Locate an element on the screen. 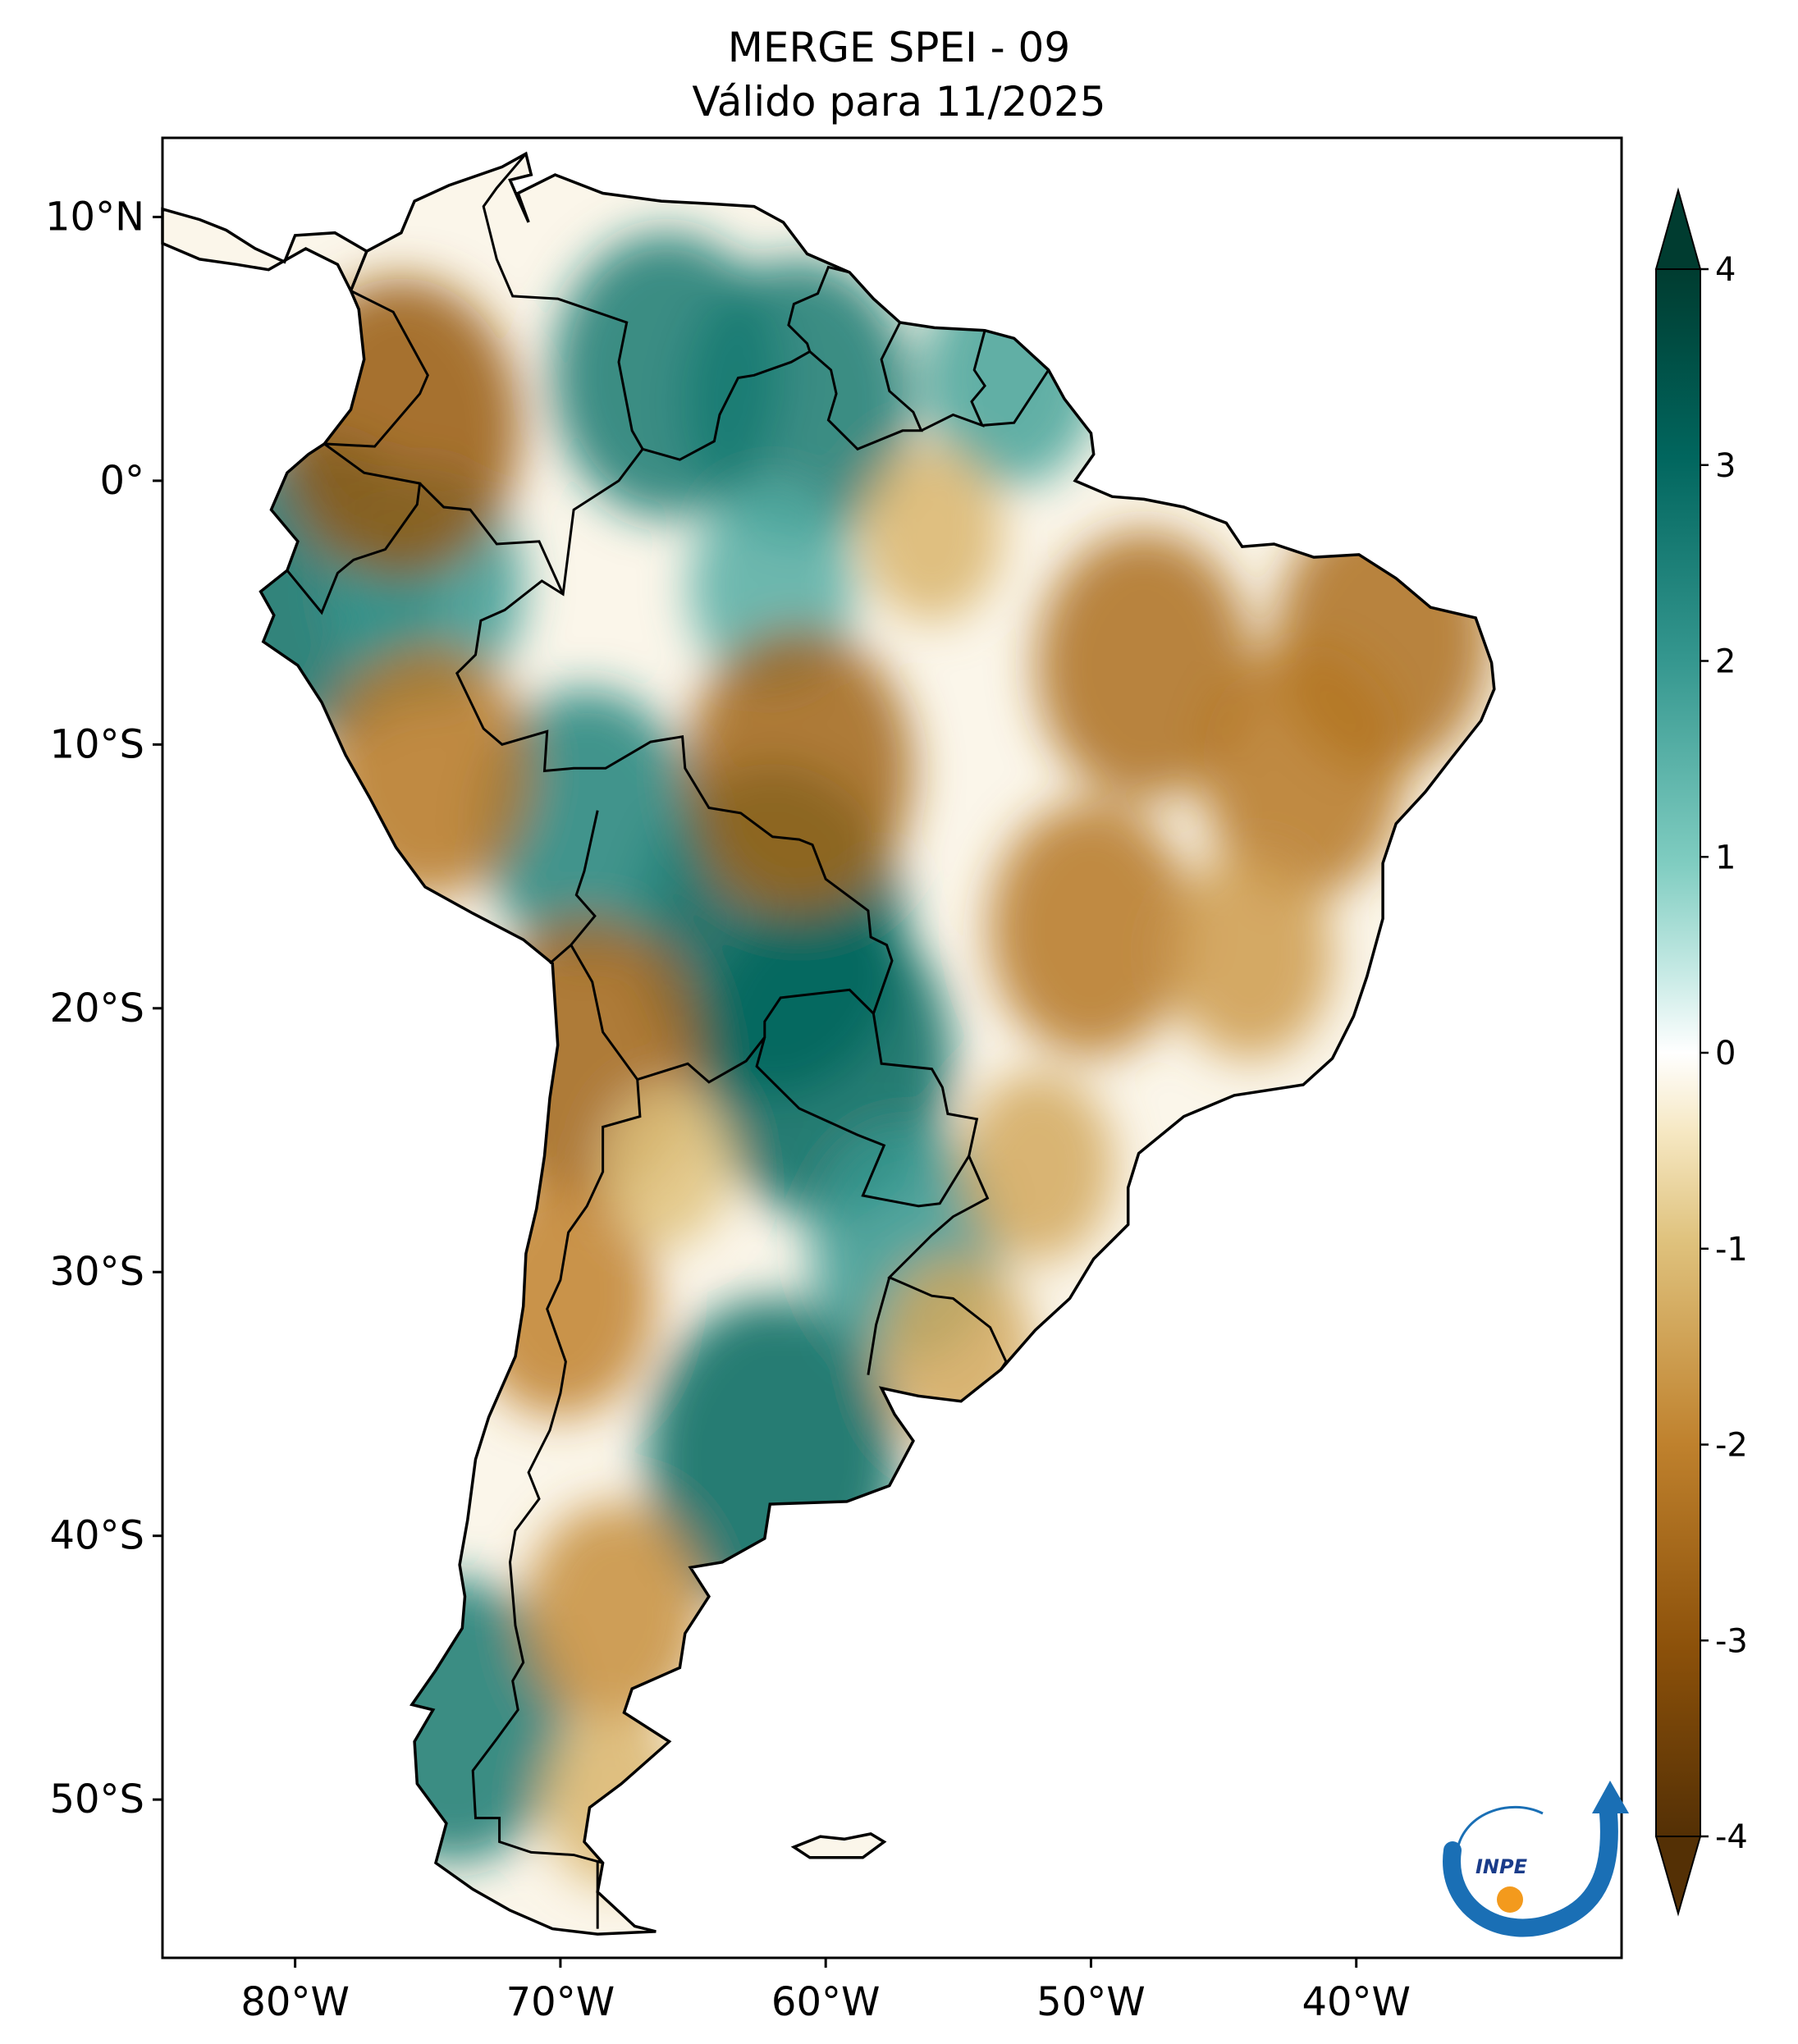  lon-tick-label: 40°W is located at coordinates (1356, 2002).